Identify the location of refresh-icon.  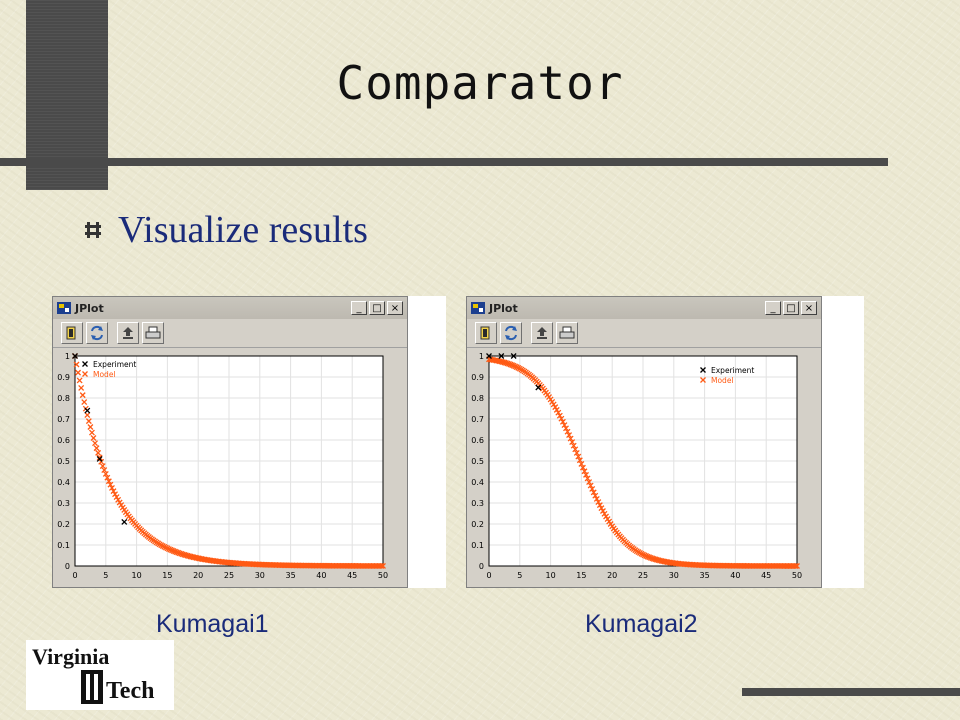
(511, 333).